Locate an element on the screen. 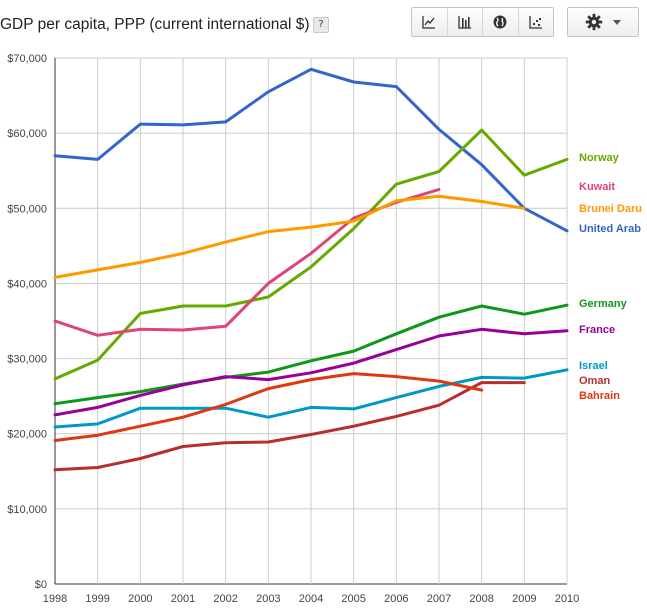 Image resolution: width=647 pixels, height=614 pixels. series-line-germany is located at coordinates (311, 354).